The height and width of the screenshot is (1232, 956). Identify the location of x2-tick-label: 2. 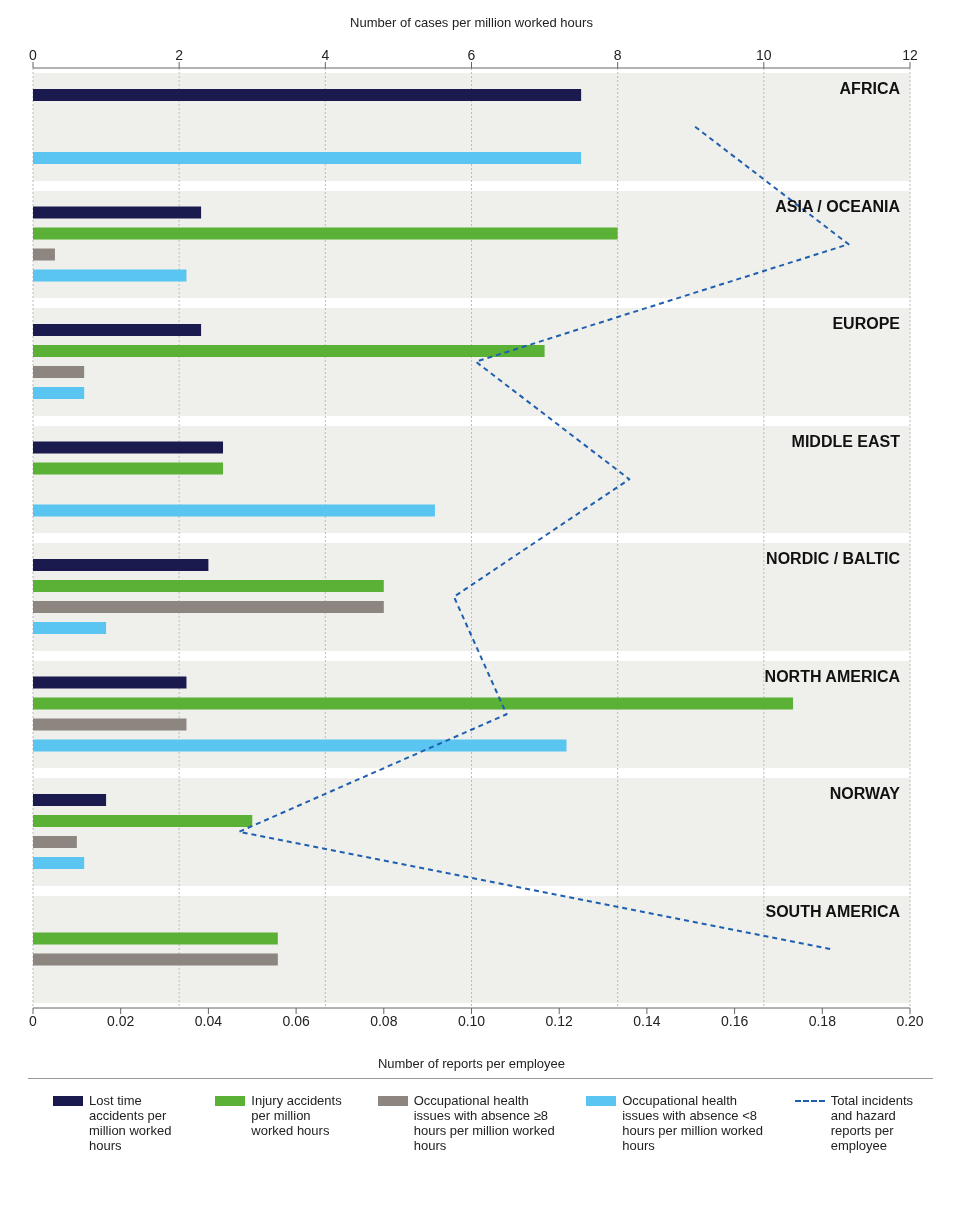
(179, 55).